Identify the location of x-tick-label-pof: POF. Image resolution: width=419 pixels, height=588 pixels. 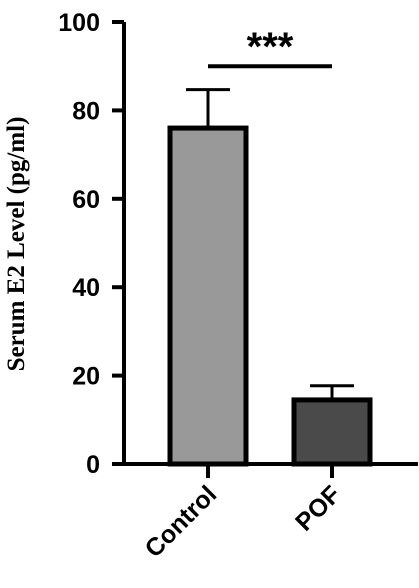
(318, 508).